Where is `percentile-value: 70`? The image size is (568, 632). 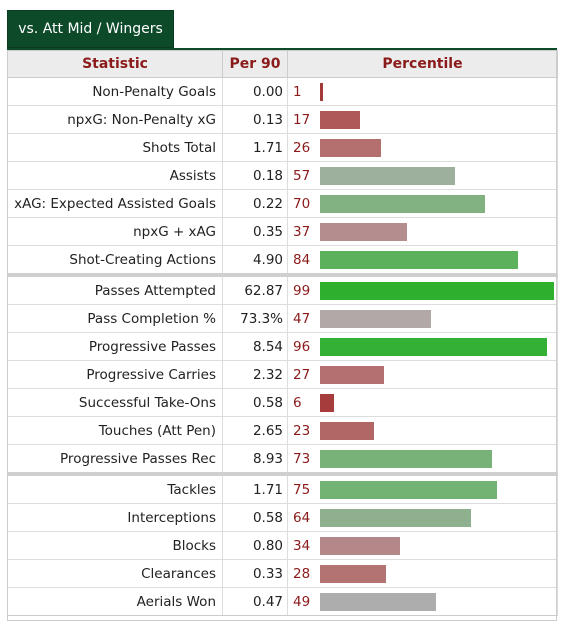
percentile-value: 70 is located at coordinates (302, 203).